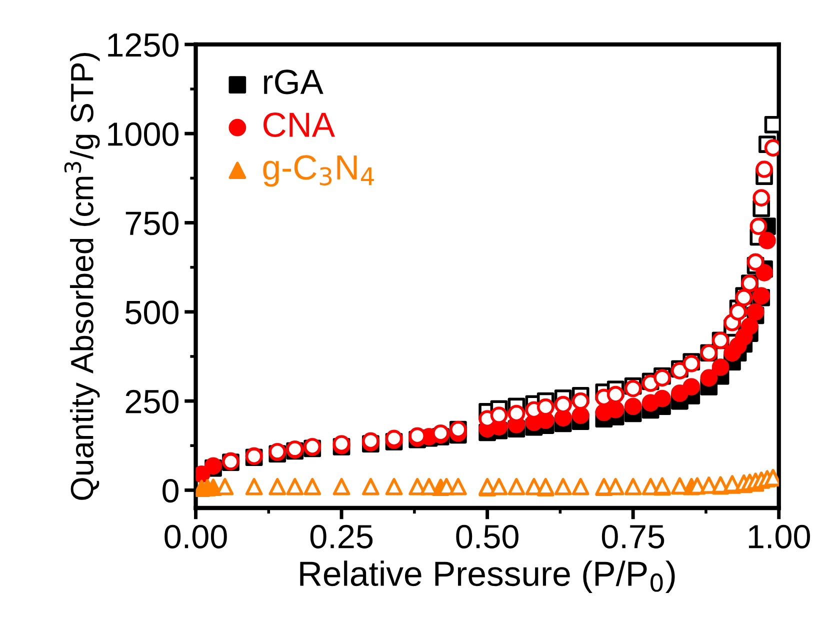 Image resolution: width=833 pixels, height=635 pixels. I want to click on x-tick-label: 0.00, so click(195, 536).